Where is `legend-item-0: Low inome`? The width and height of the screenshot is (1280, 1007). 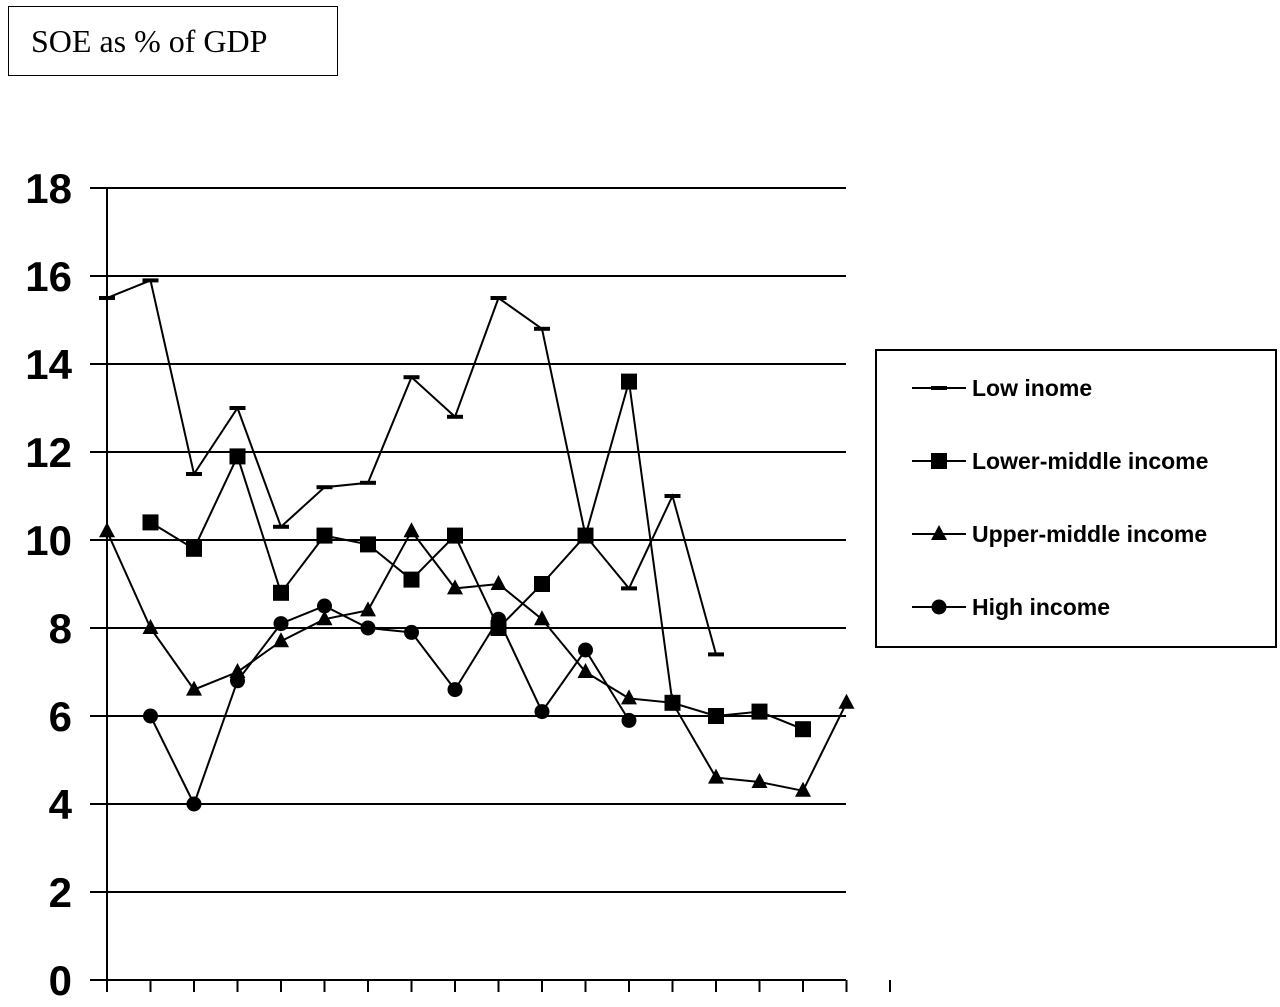
legend-item-0: Low inome is located at coordinates (1002, 388).